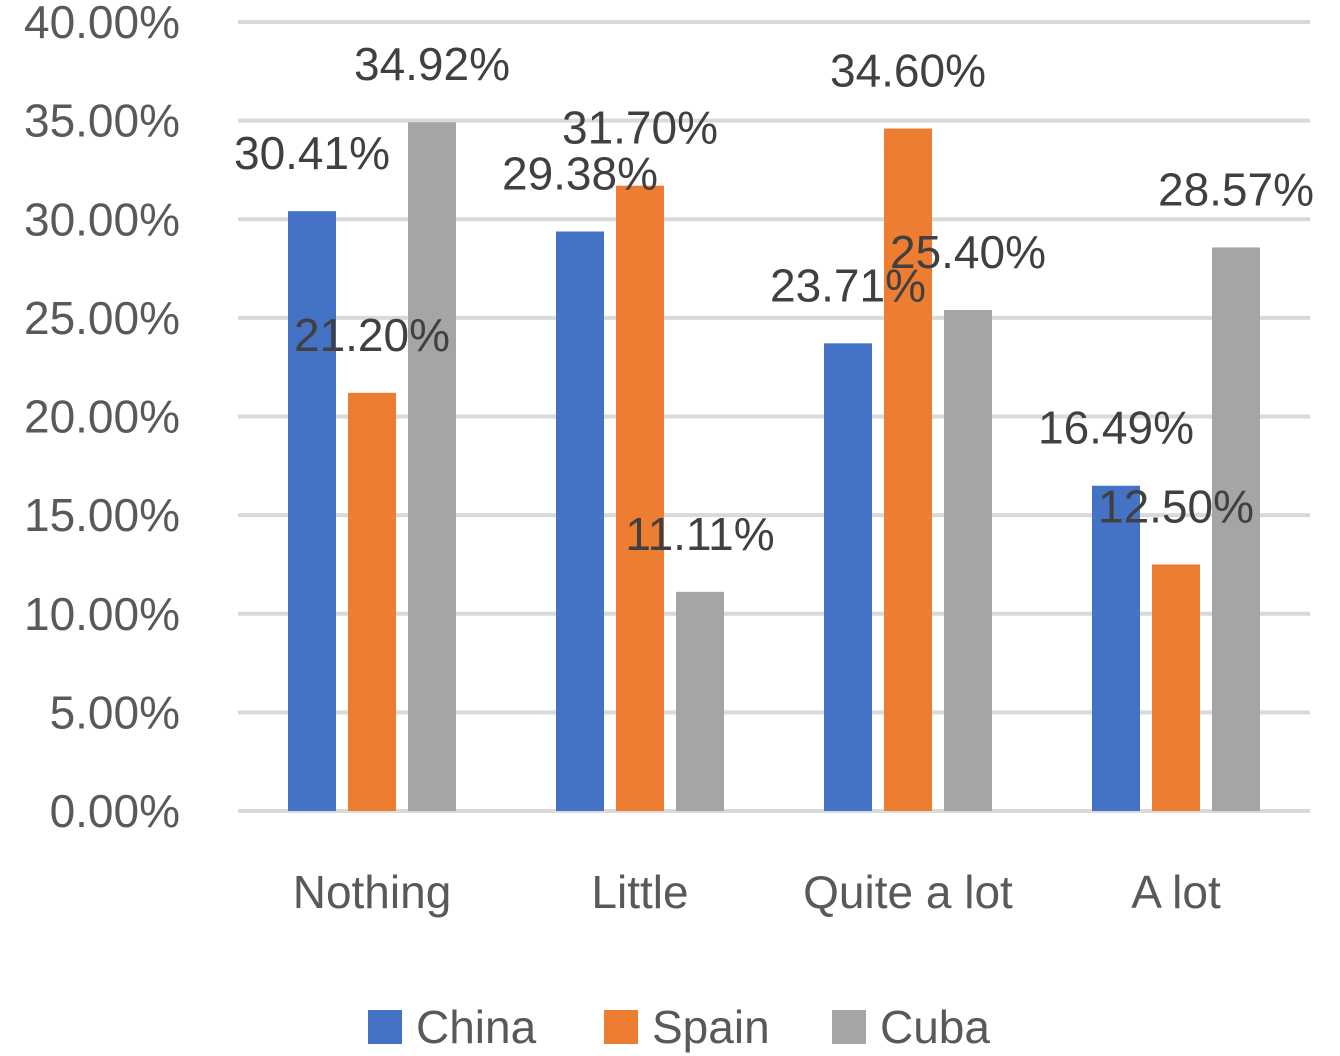 The width and height of the screenshot is (1340, 1056). Describe the element at coordinates (102, 121) in the screenshot. I see `y-tick-label: 35.00%` at that location.